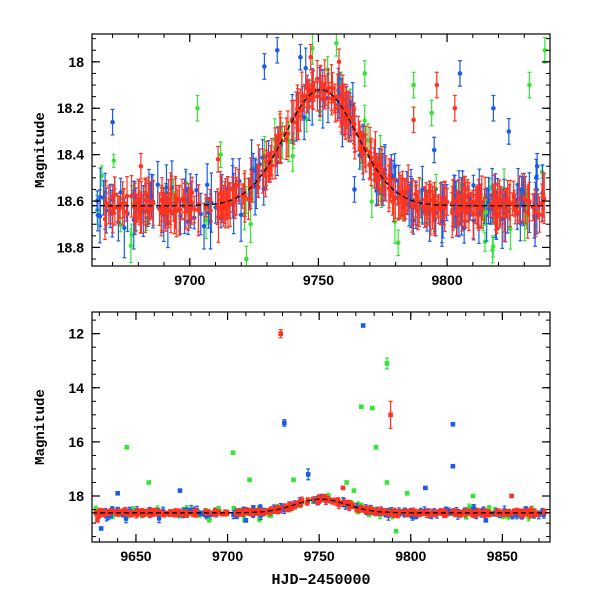 The width and height of the screenshot is (600, 605). Describe the element at coordinates (76, 388) in the screenshot. I see `y-tick-label: 14` at that location.